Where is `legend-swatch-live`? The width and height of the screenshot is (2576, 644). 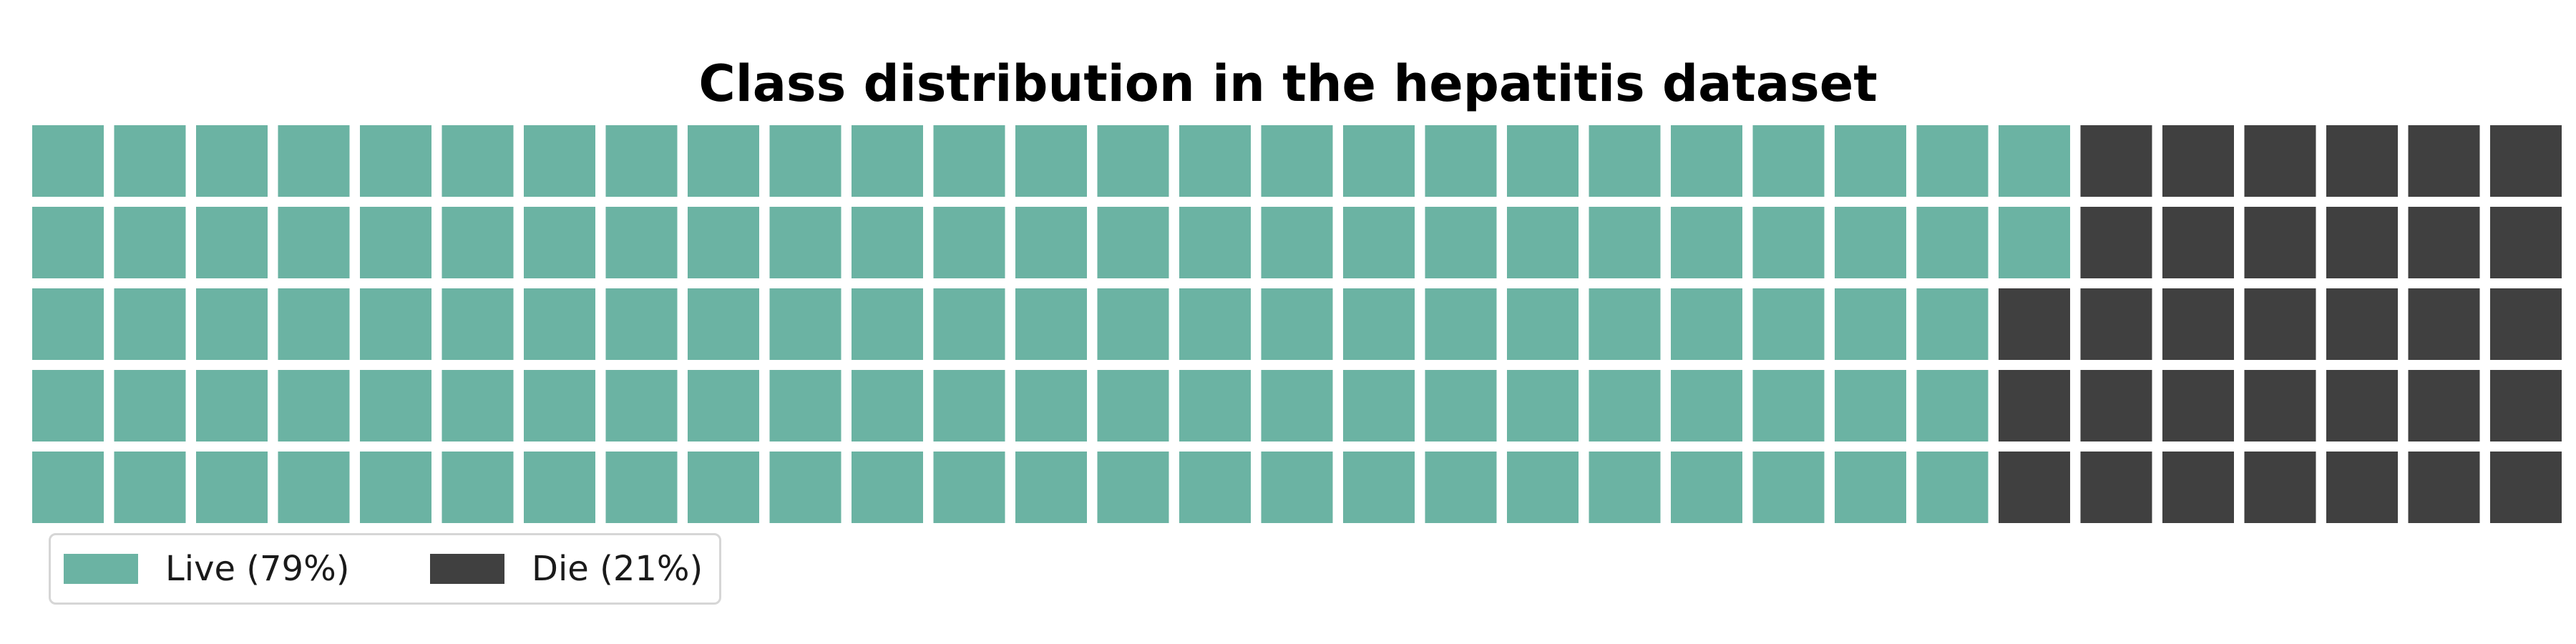
legend-swatch-live is located at coordinates (101, 569).